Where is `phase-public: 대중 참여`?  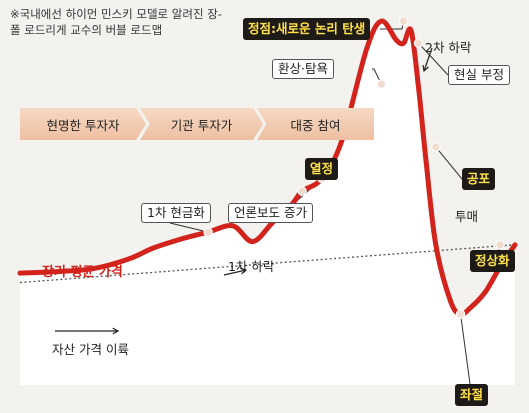
phase-public: 대중 참여 is located at coordinates (315, 124).